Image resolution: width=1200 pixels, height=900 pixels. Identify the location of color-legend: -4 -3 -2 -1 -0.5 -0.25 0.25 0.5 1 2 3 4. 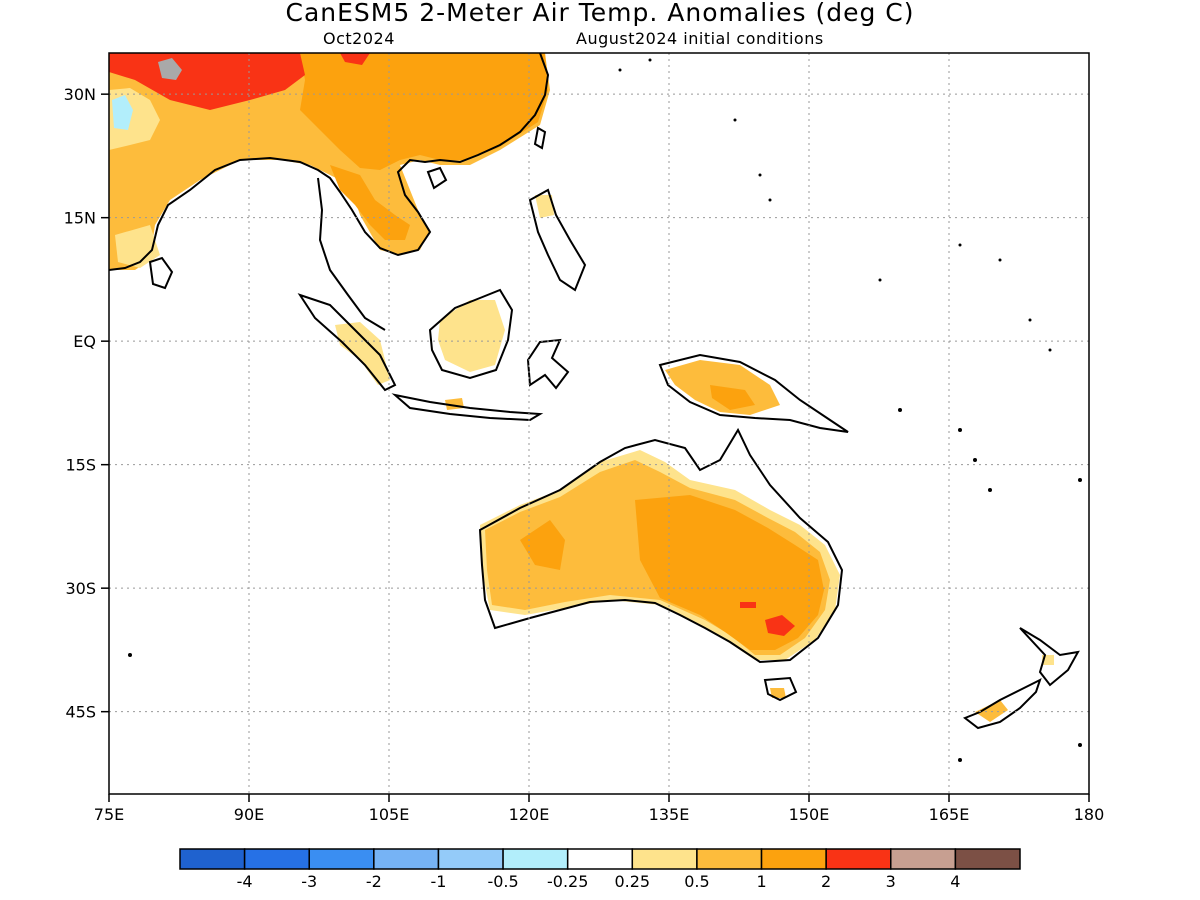
(600, 869).